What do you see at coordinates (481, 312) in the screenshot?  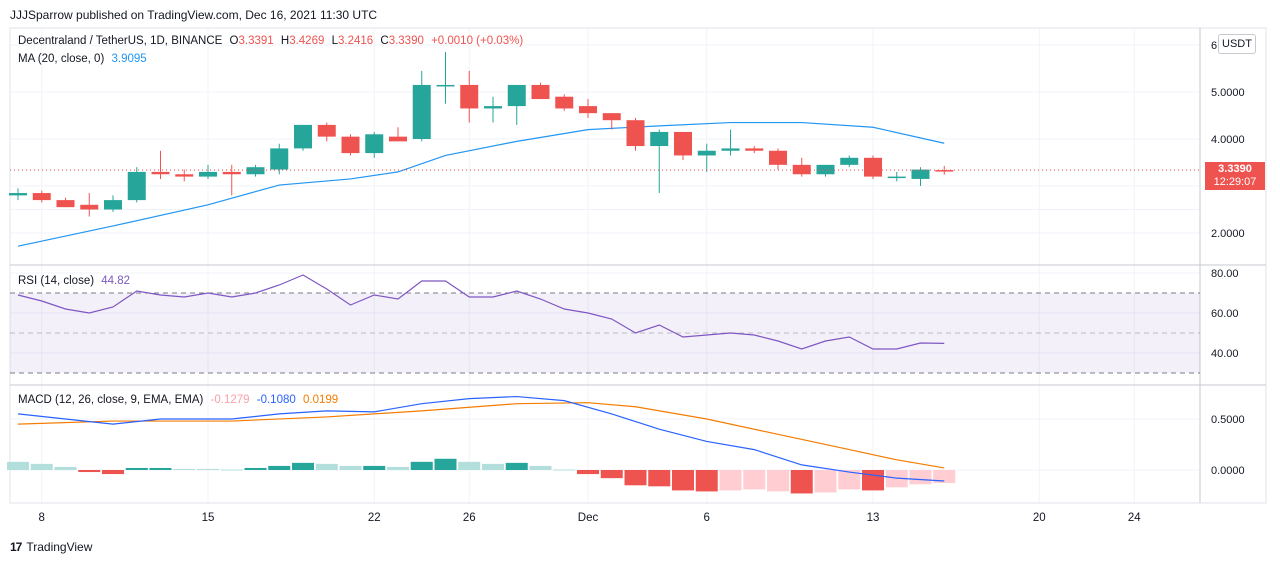 I see `rsi-series` at bounding box center [481, 312].